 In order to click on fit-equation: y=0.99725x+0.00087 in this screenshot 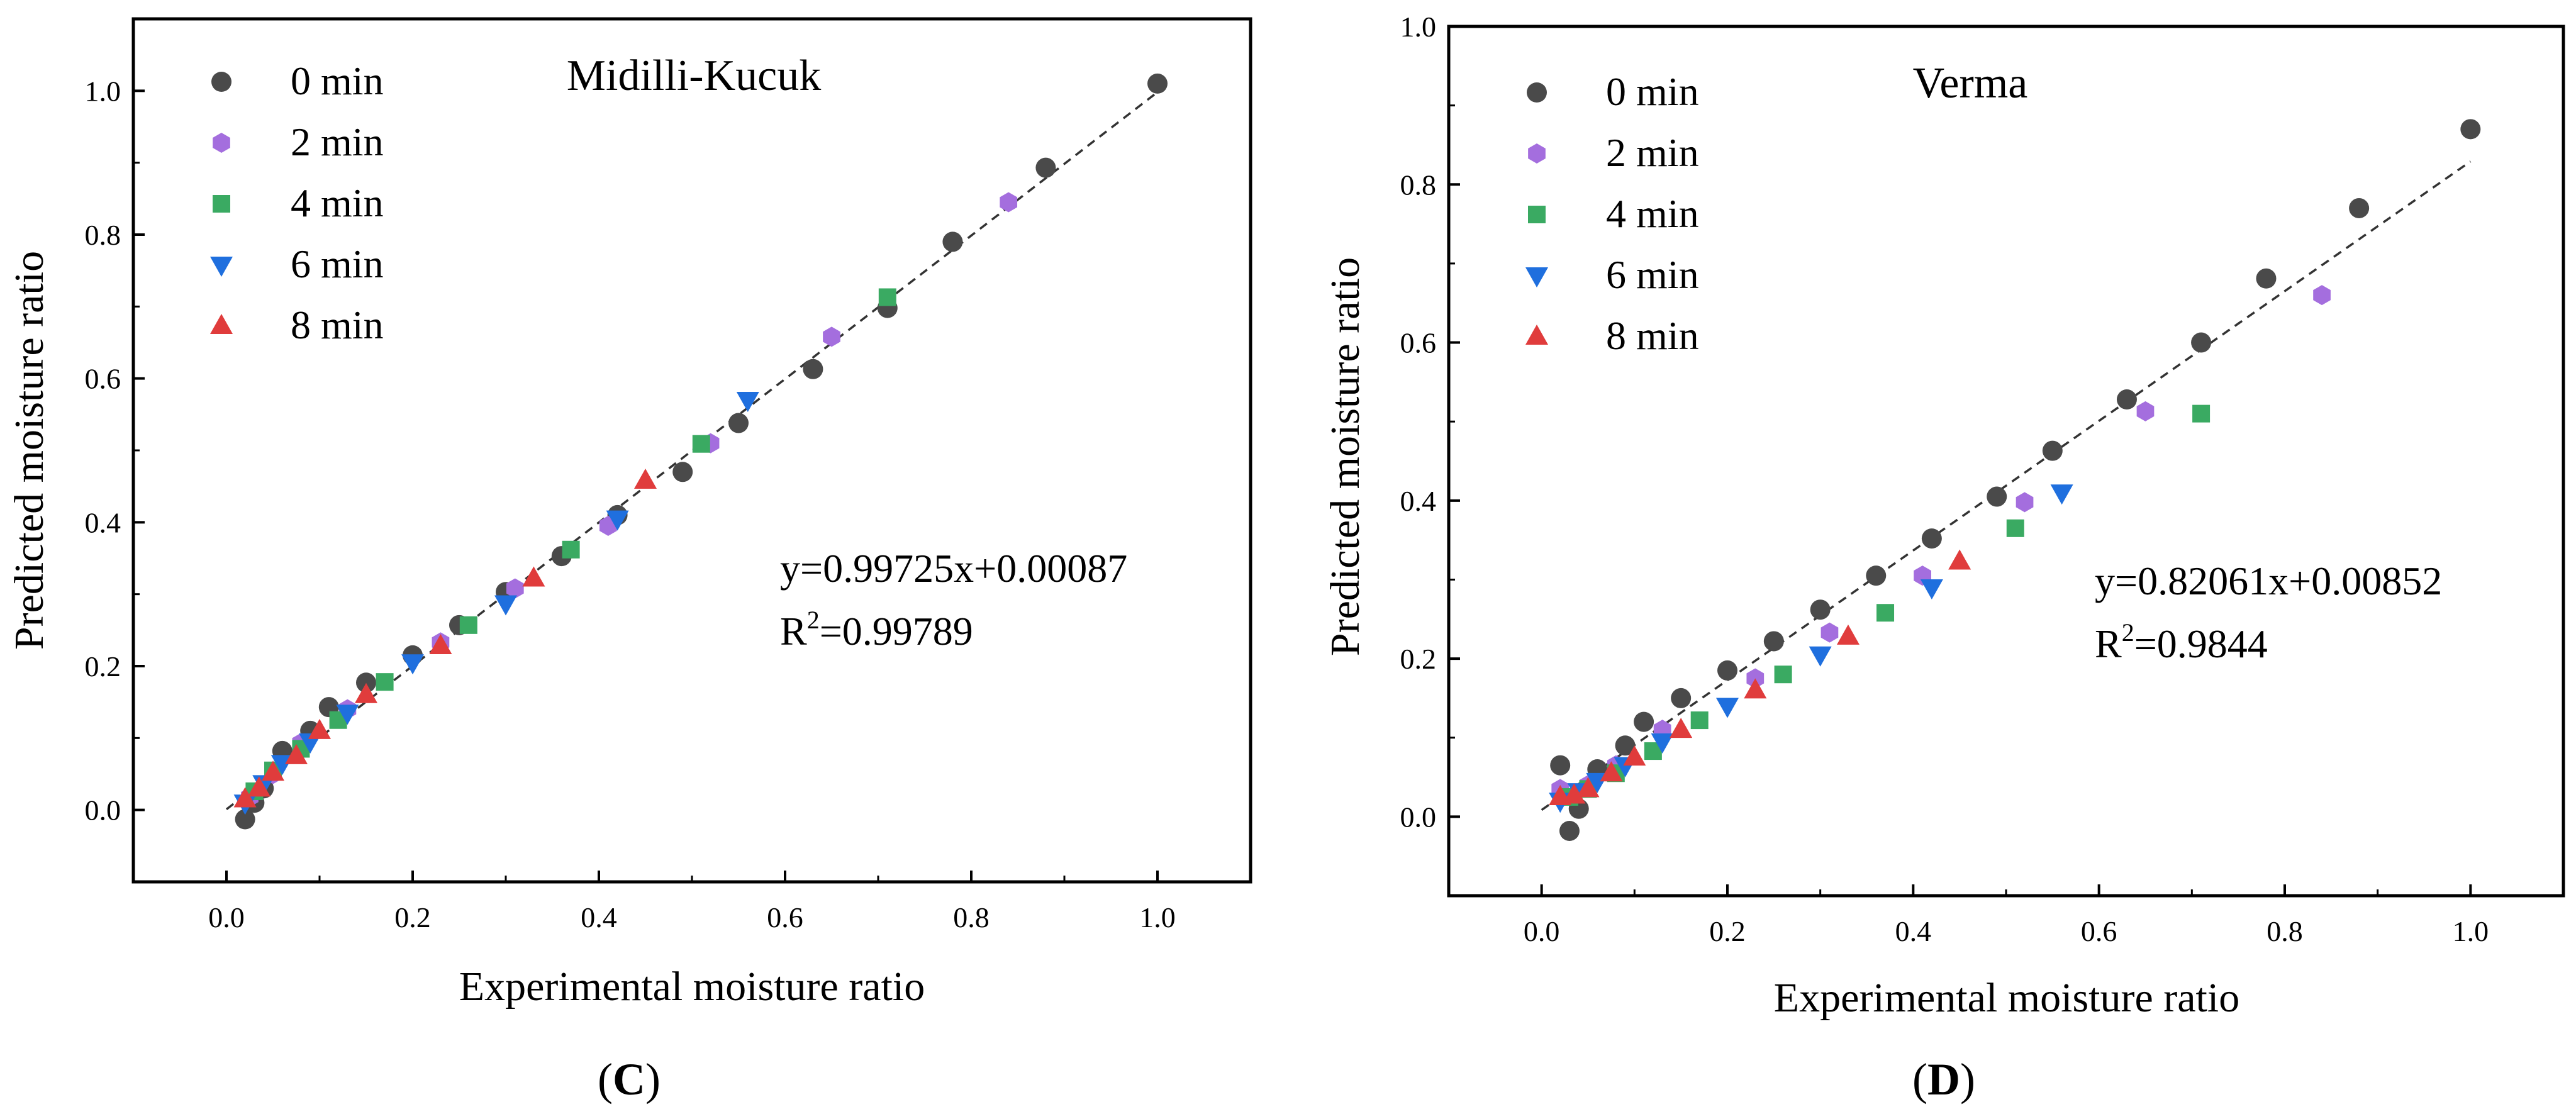, I will do `click(953, 568)`.